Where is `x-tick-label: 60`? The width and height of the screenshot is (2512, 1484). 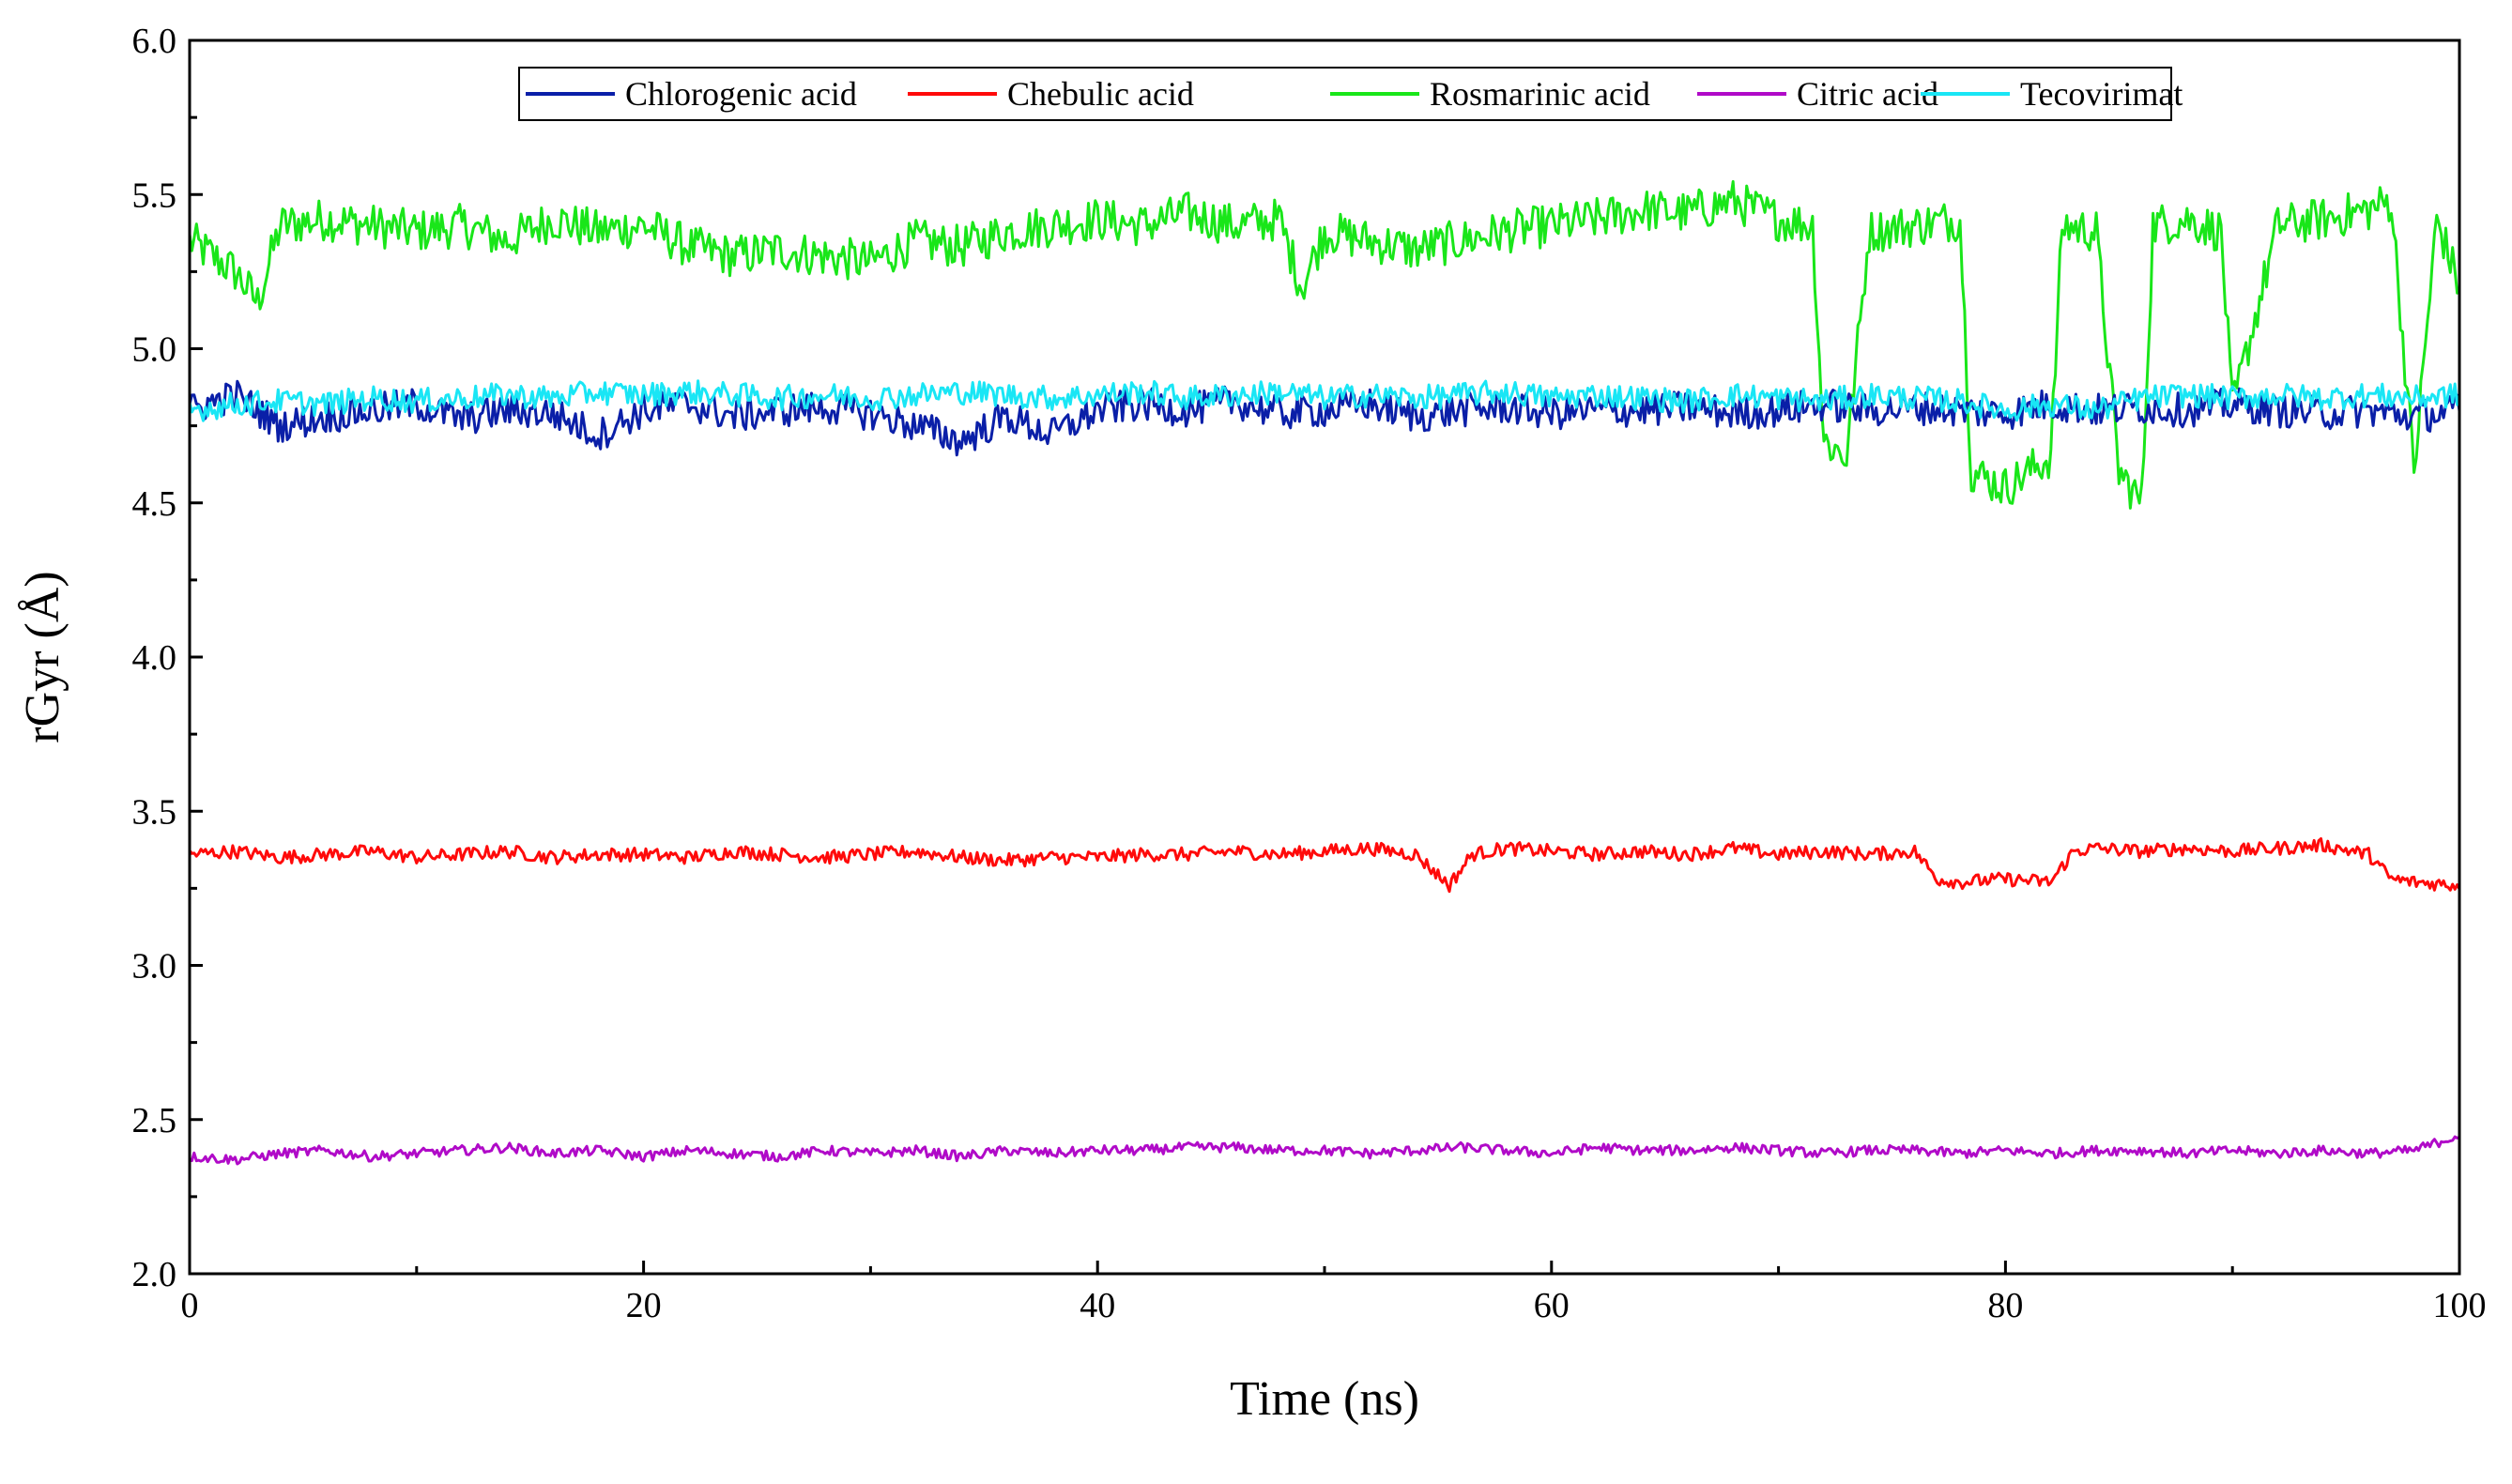
x-tick-label: 60 is located at coordinates (1552, 1305).